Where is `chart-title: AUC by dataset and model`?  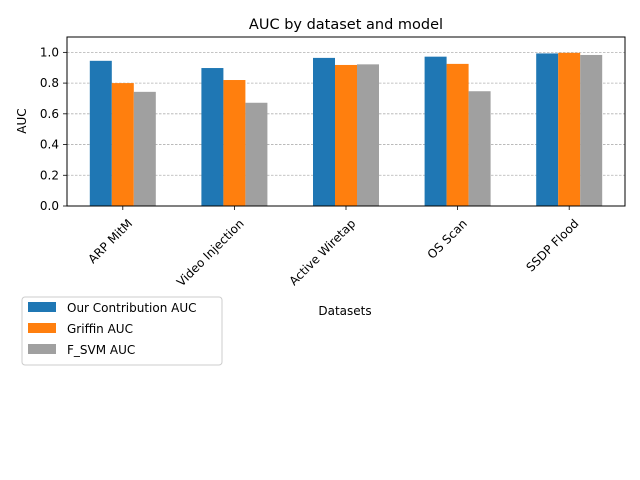
chart-title: AUC by dataset and model is located at coordinates (346, 25).